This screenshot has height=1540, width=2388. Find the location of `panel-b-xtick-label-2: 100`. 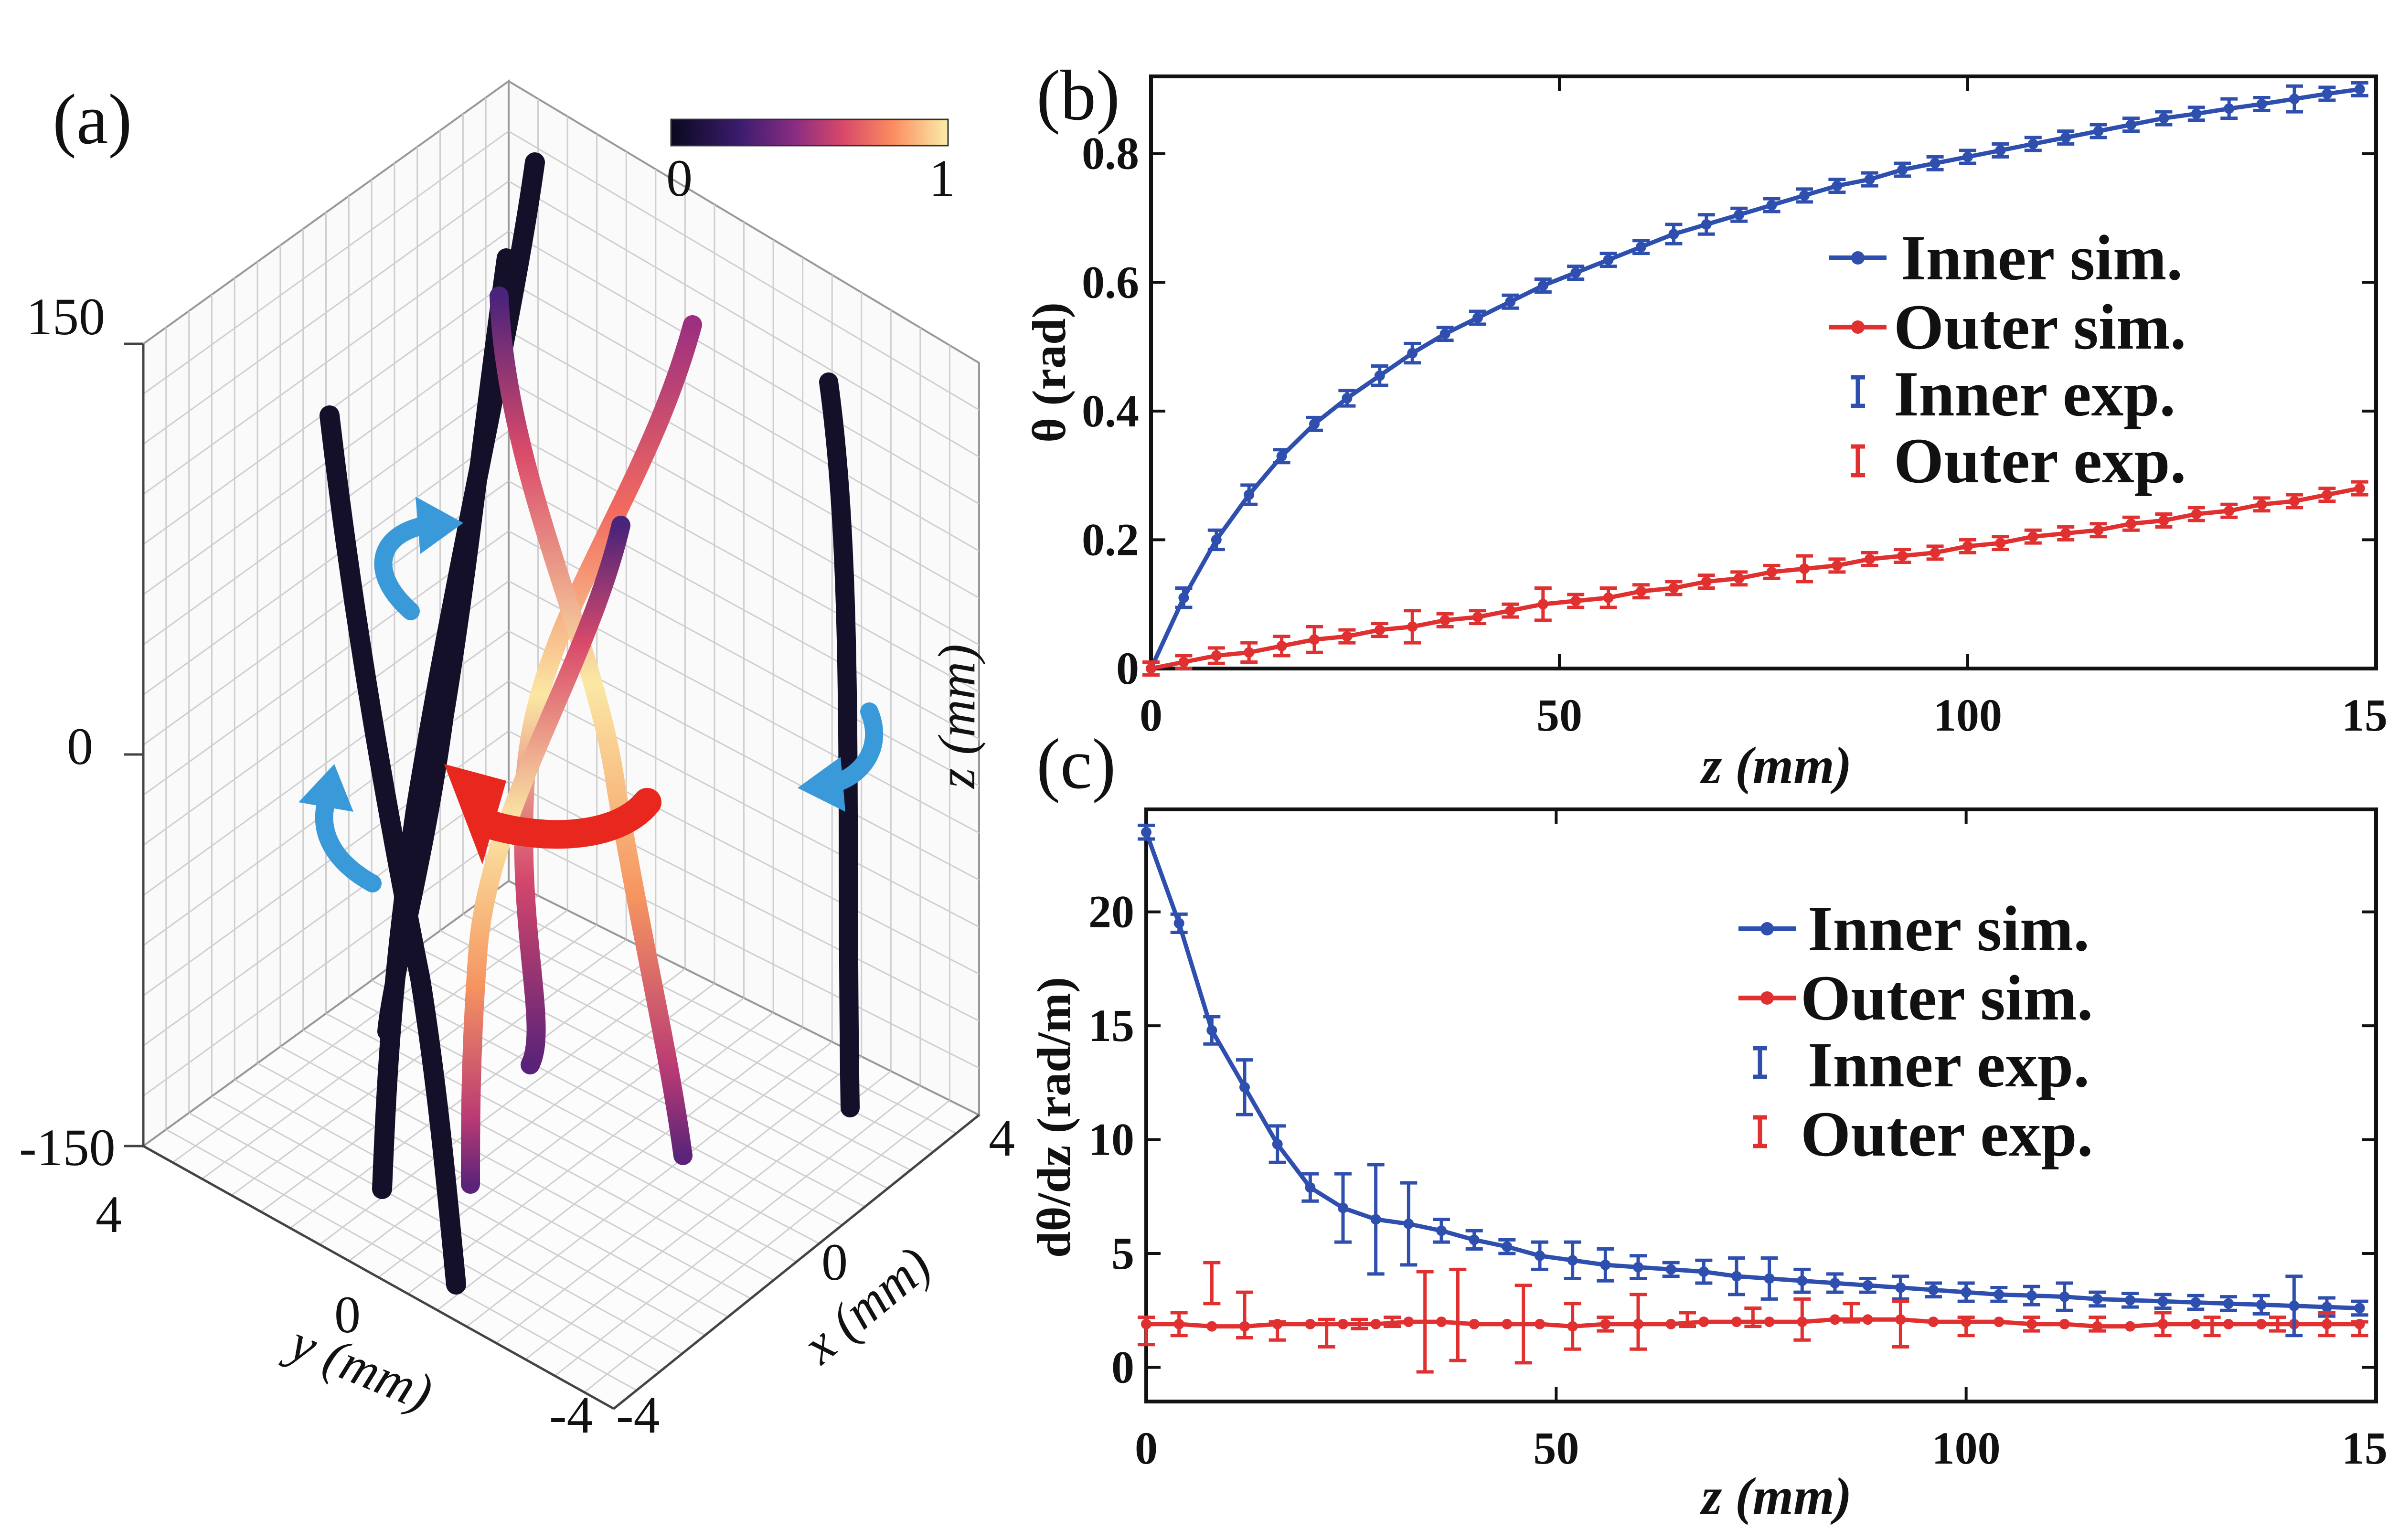

panel-b-xtick-label-2: 100 is located at coordinates (1967, 715).